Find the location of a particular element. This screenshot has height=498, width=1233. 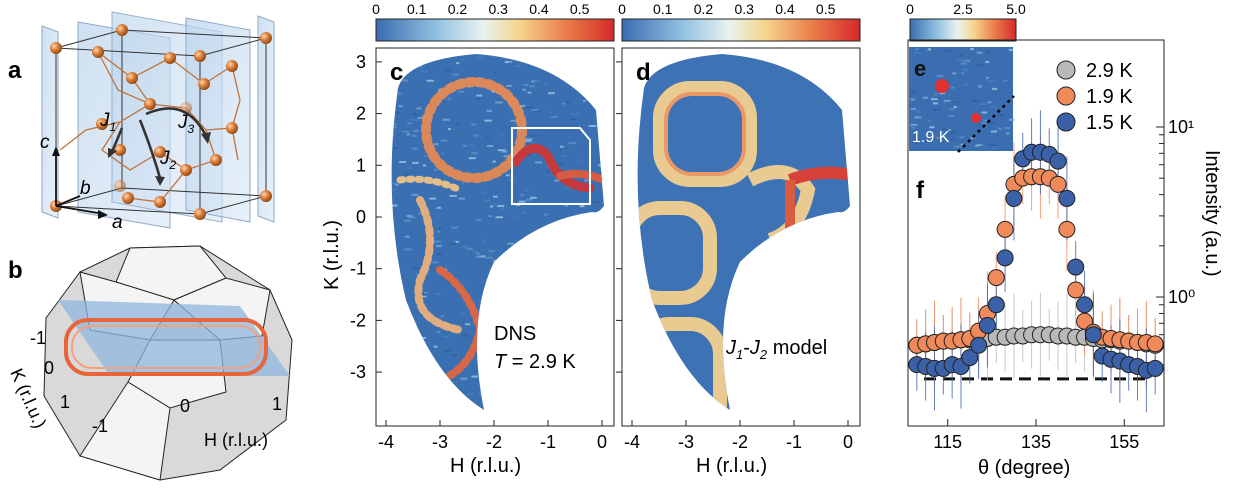

panel-b: b -1 0 1 -1 0 1 K (r.l.u.) H (r.l.u.) is located at coordinates (149, 363).